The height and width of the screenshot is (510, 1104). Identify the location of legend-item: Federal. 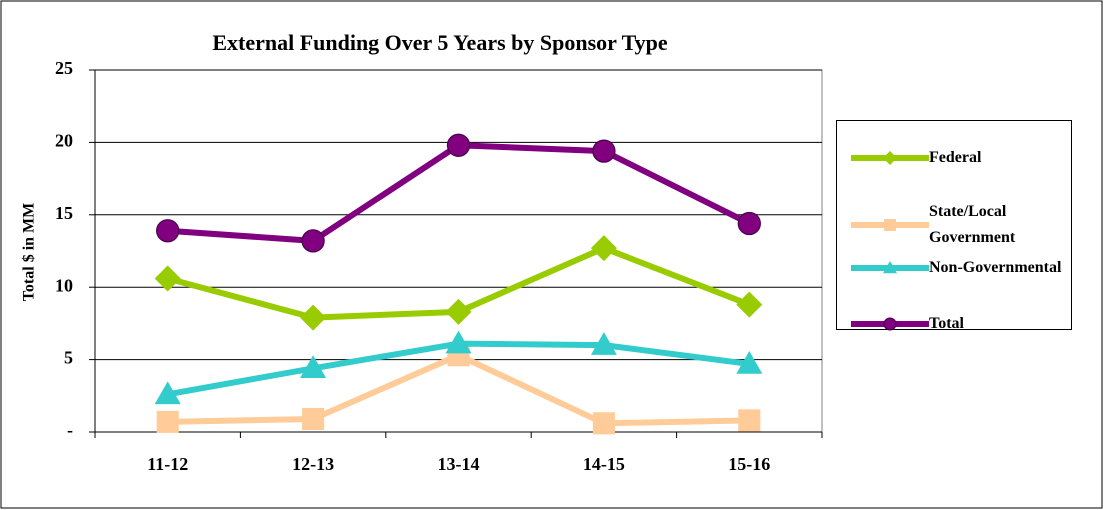
(952, 158).